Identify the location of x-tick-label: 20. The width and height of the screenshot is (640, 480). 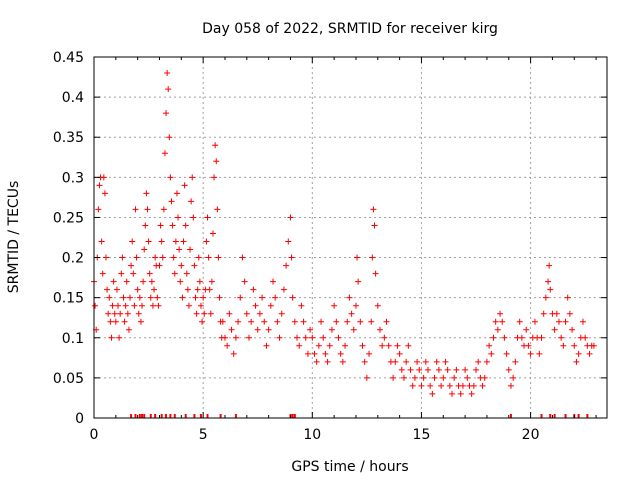
(531, 435).